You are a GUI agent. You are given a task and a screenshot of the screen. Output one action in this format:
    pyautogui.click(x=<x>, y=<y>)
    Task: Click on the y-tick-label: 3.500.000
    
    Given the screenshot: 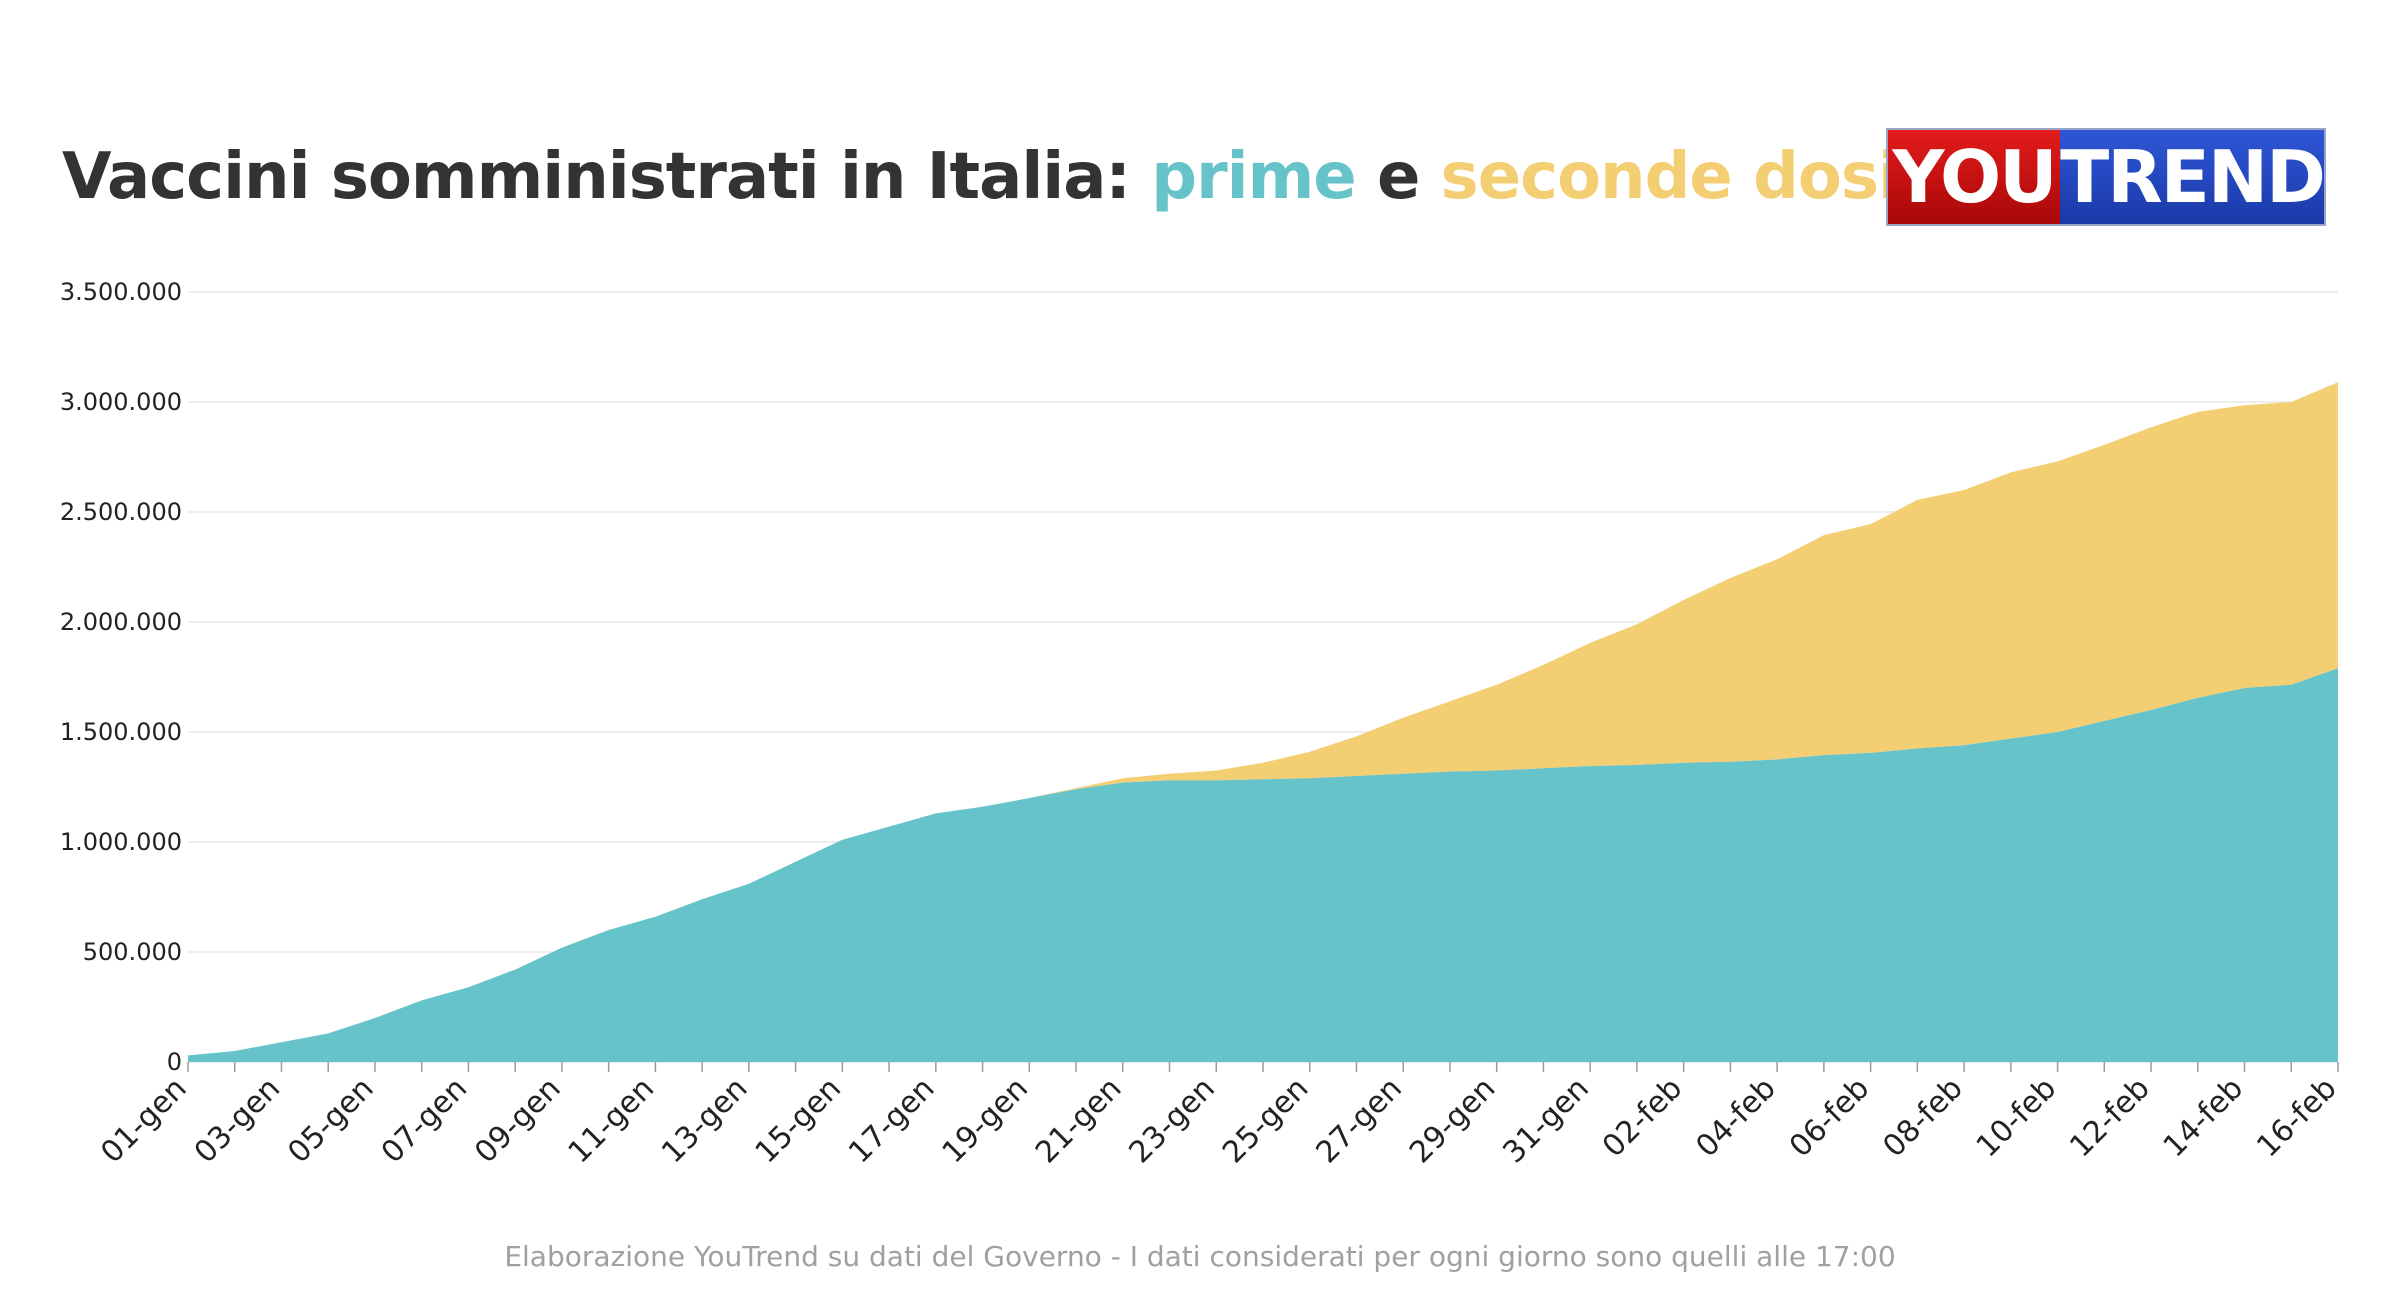 What is the action you would take?
    pyautogui.click(x=121, y=292)
    